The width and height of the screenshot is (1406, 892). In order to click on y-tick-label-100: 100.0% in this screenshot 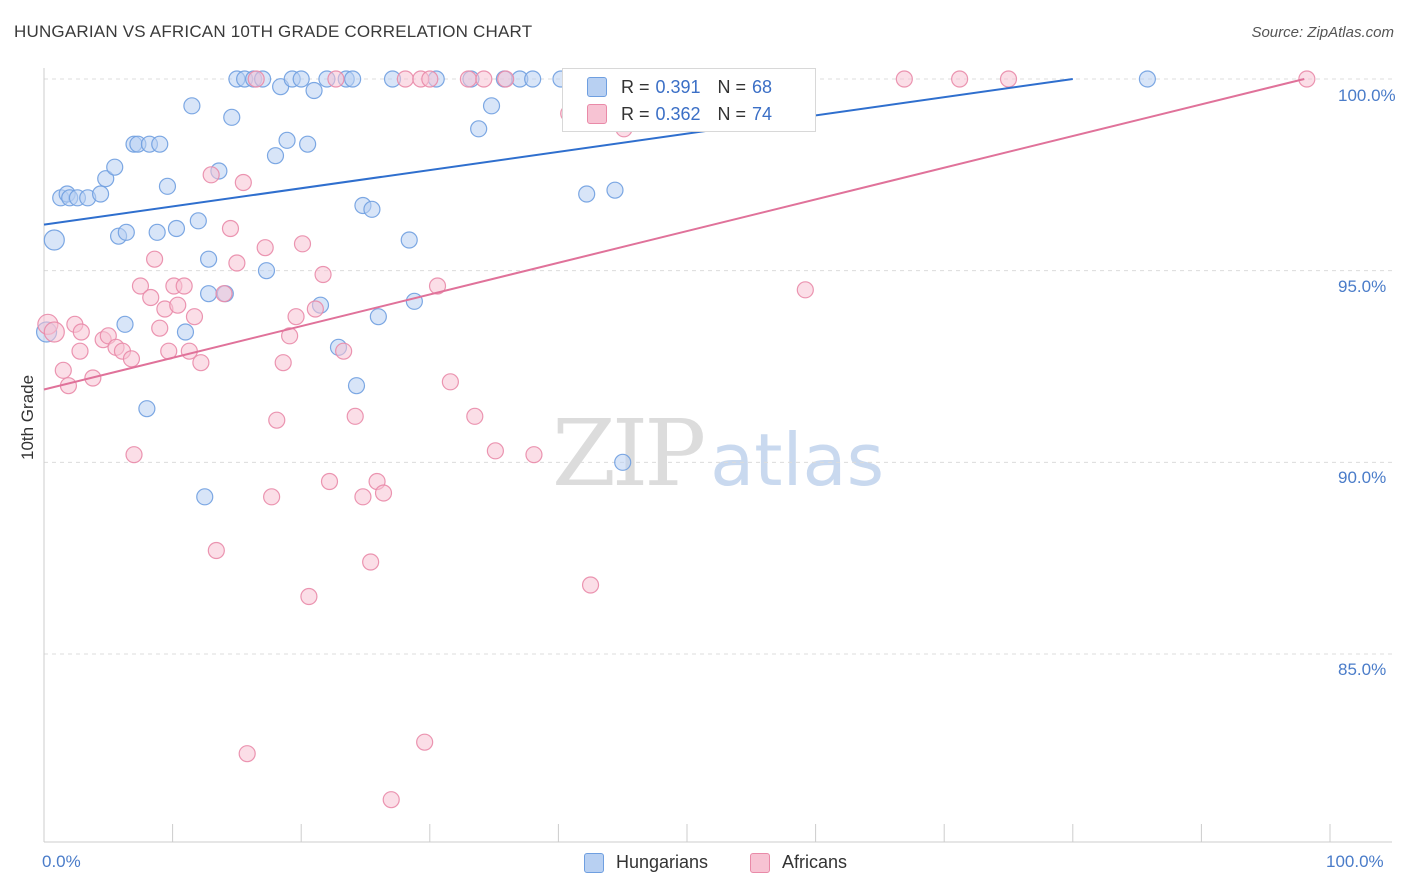, I will do `click(1367, 95)`.